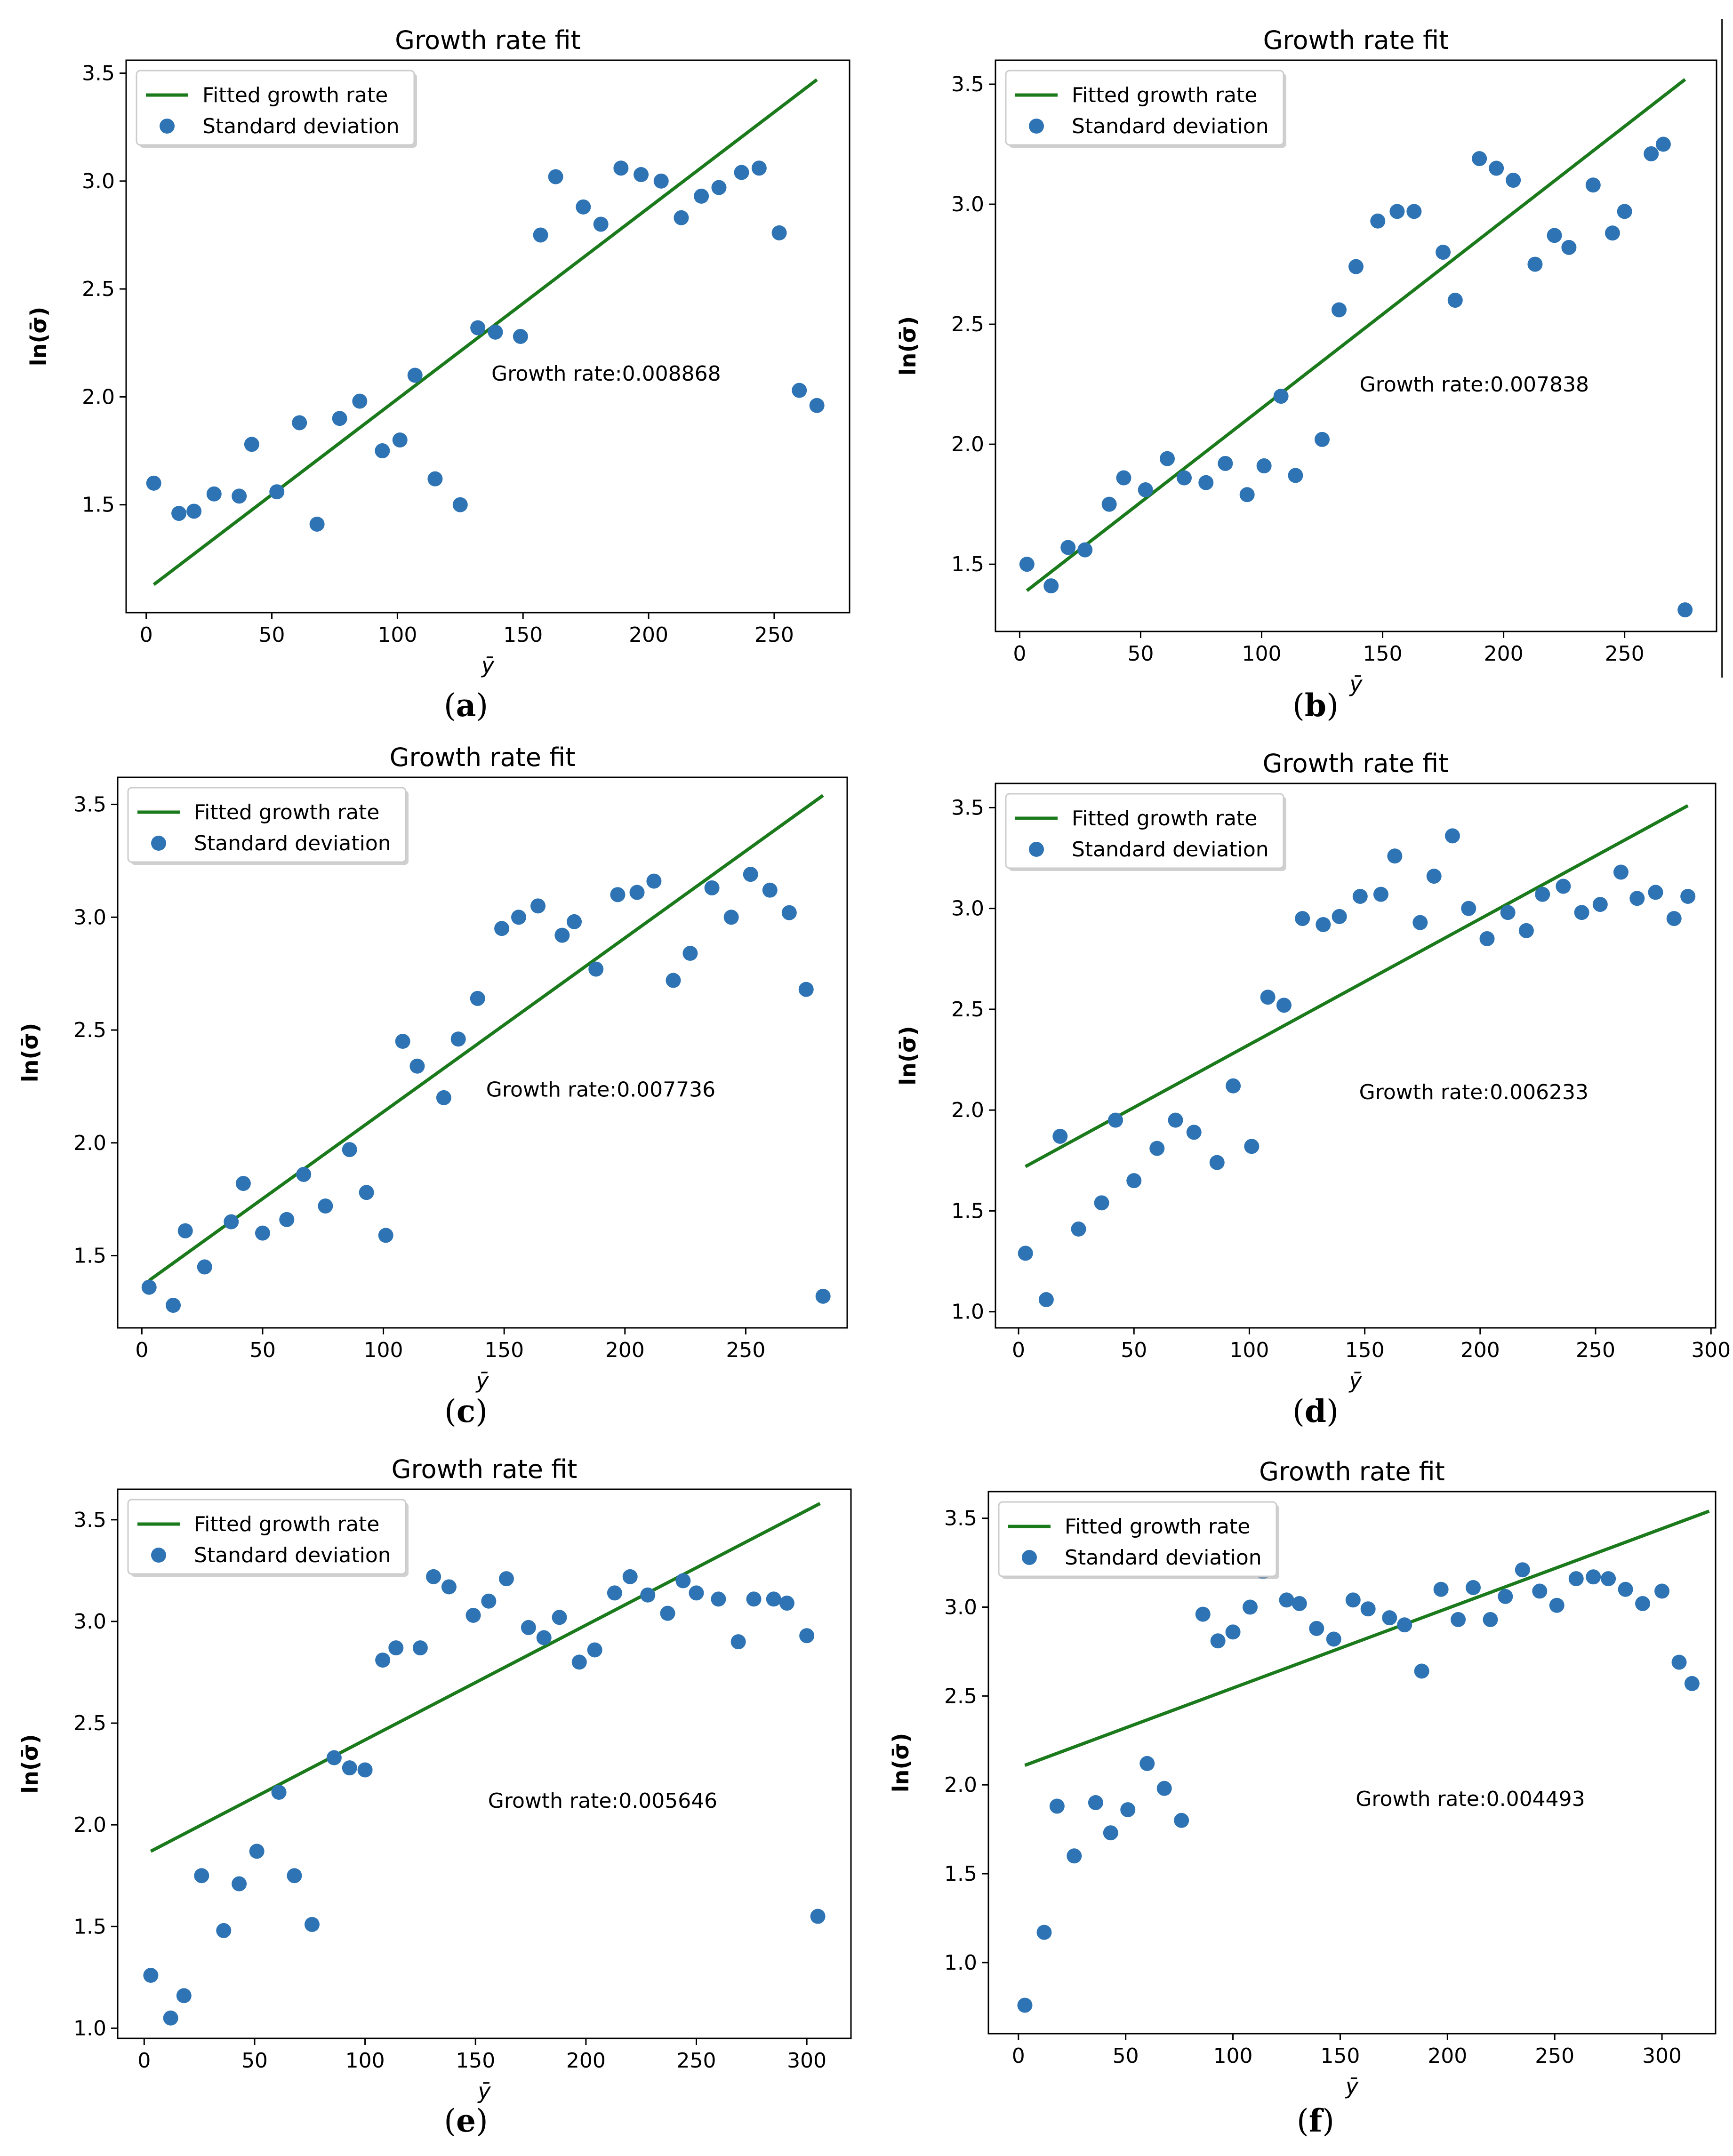 The height and width of the screenshot is (2156, 1733). I want to click on x-tick-label: 50, so click(1140, 654).